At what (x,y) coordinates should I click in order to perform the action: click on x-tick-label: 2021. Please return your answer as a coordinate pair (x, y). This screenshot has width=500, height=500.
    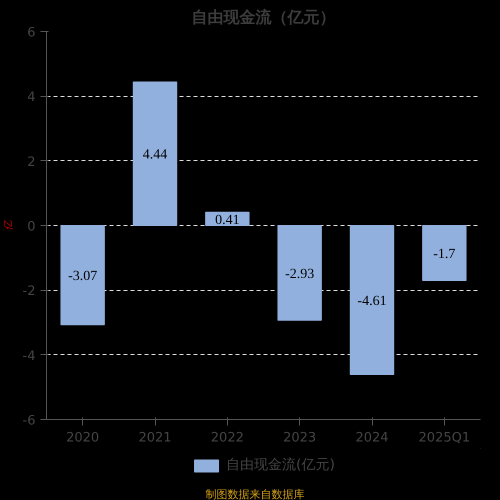
    Looking at the image, I should click on (155, 438).